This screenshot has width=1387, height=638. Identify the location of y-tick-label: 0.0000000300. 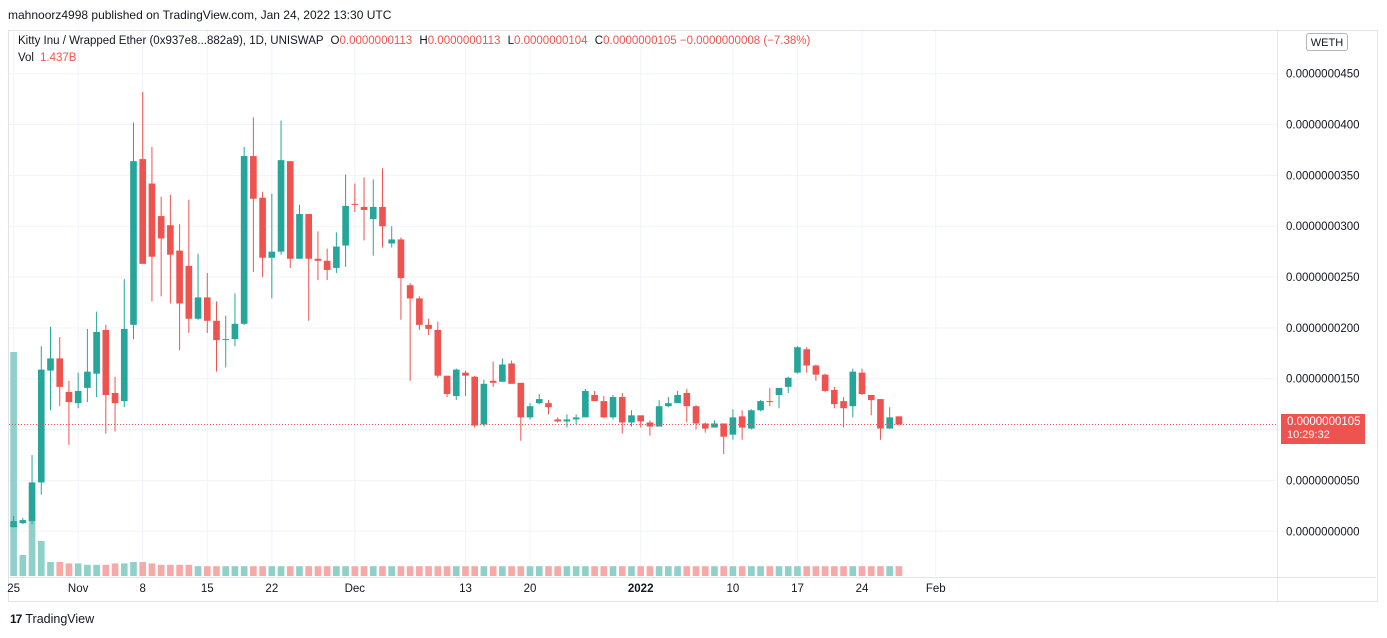
(1323, 227).